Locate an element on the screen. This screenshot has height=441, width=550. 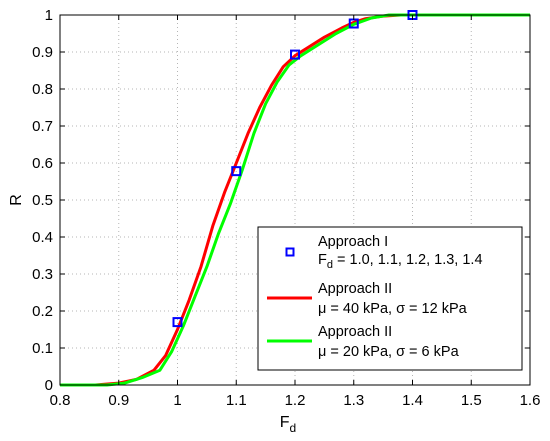
y-tick-label: 0.9 is located at coordinates (42, 52).